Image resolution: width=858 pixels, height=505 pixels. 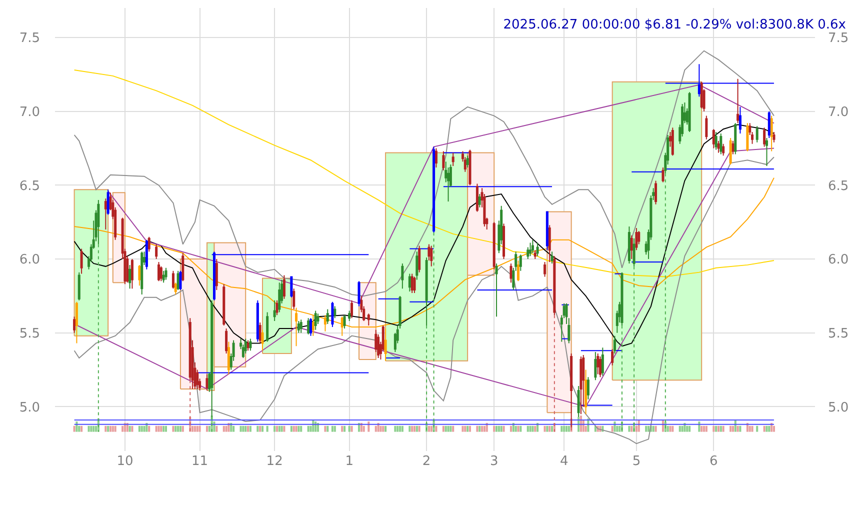 I want to click on y2-tick-label: 6.5, so click(x=838, y=186).